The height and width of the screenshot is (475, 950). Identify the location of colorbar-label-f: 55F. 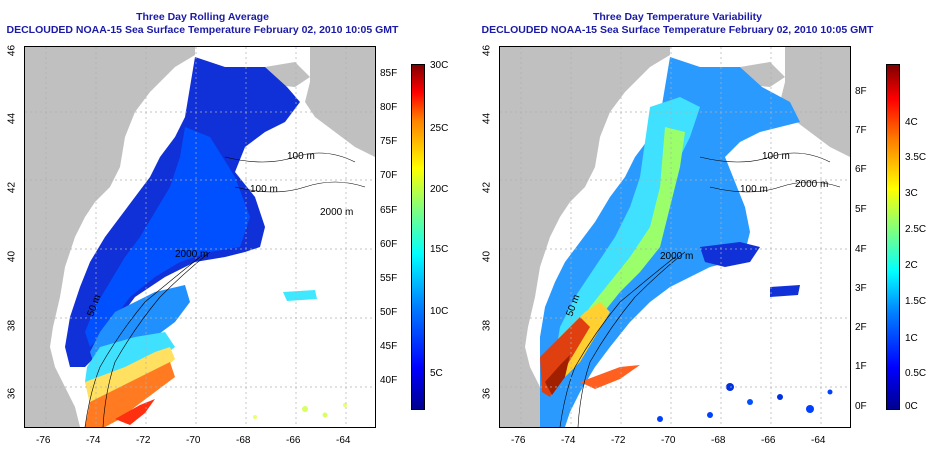
(389, 278).